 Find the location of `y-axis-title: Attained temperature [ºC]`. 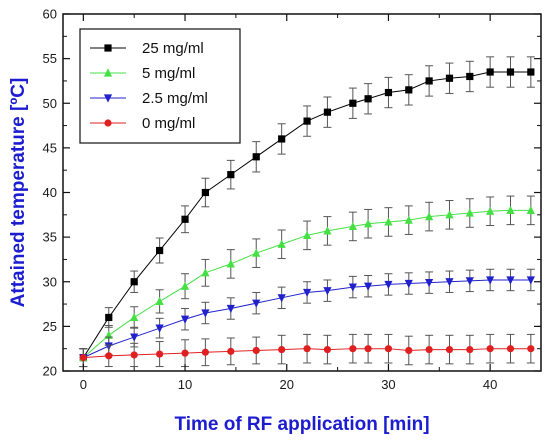

y-axis-title: Attained temperature [ºC] is located at coordinates (18, 193).